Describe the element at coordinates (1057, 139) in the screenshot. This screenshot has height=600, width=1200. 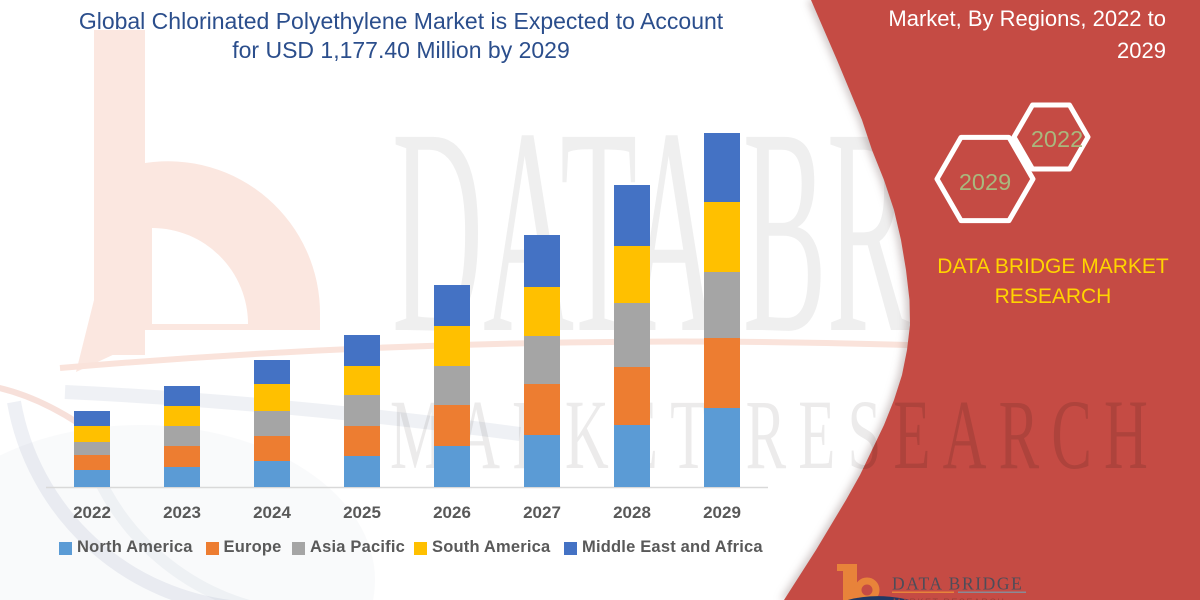
I see `svg-text: 2022` at that location.